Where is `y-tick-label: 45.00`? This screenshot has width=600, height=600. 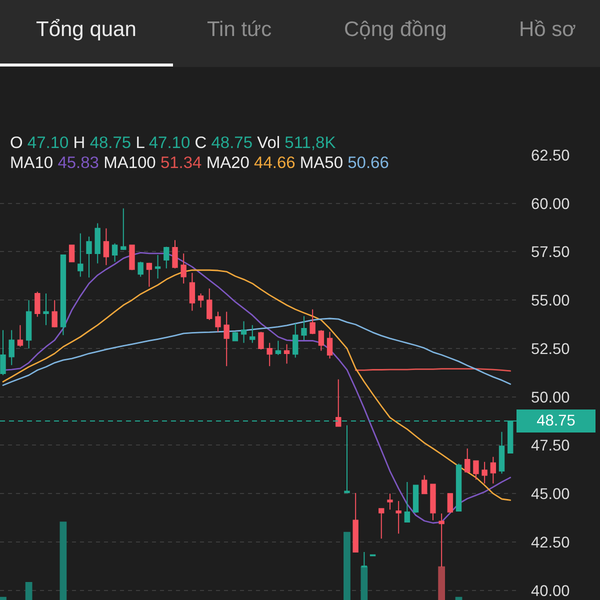 y-tick-label: 45.00 is located at coordinates (550, 495).